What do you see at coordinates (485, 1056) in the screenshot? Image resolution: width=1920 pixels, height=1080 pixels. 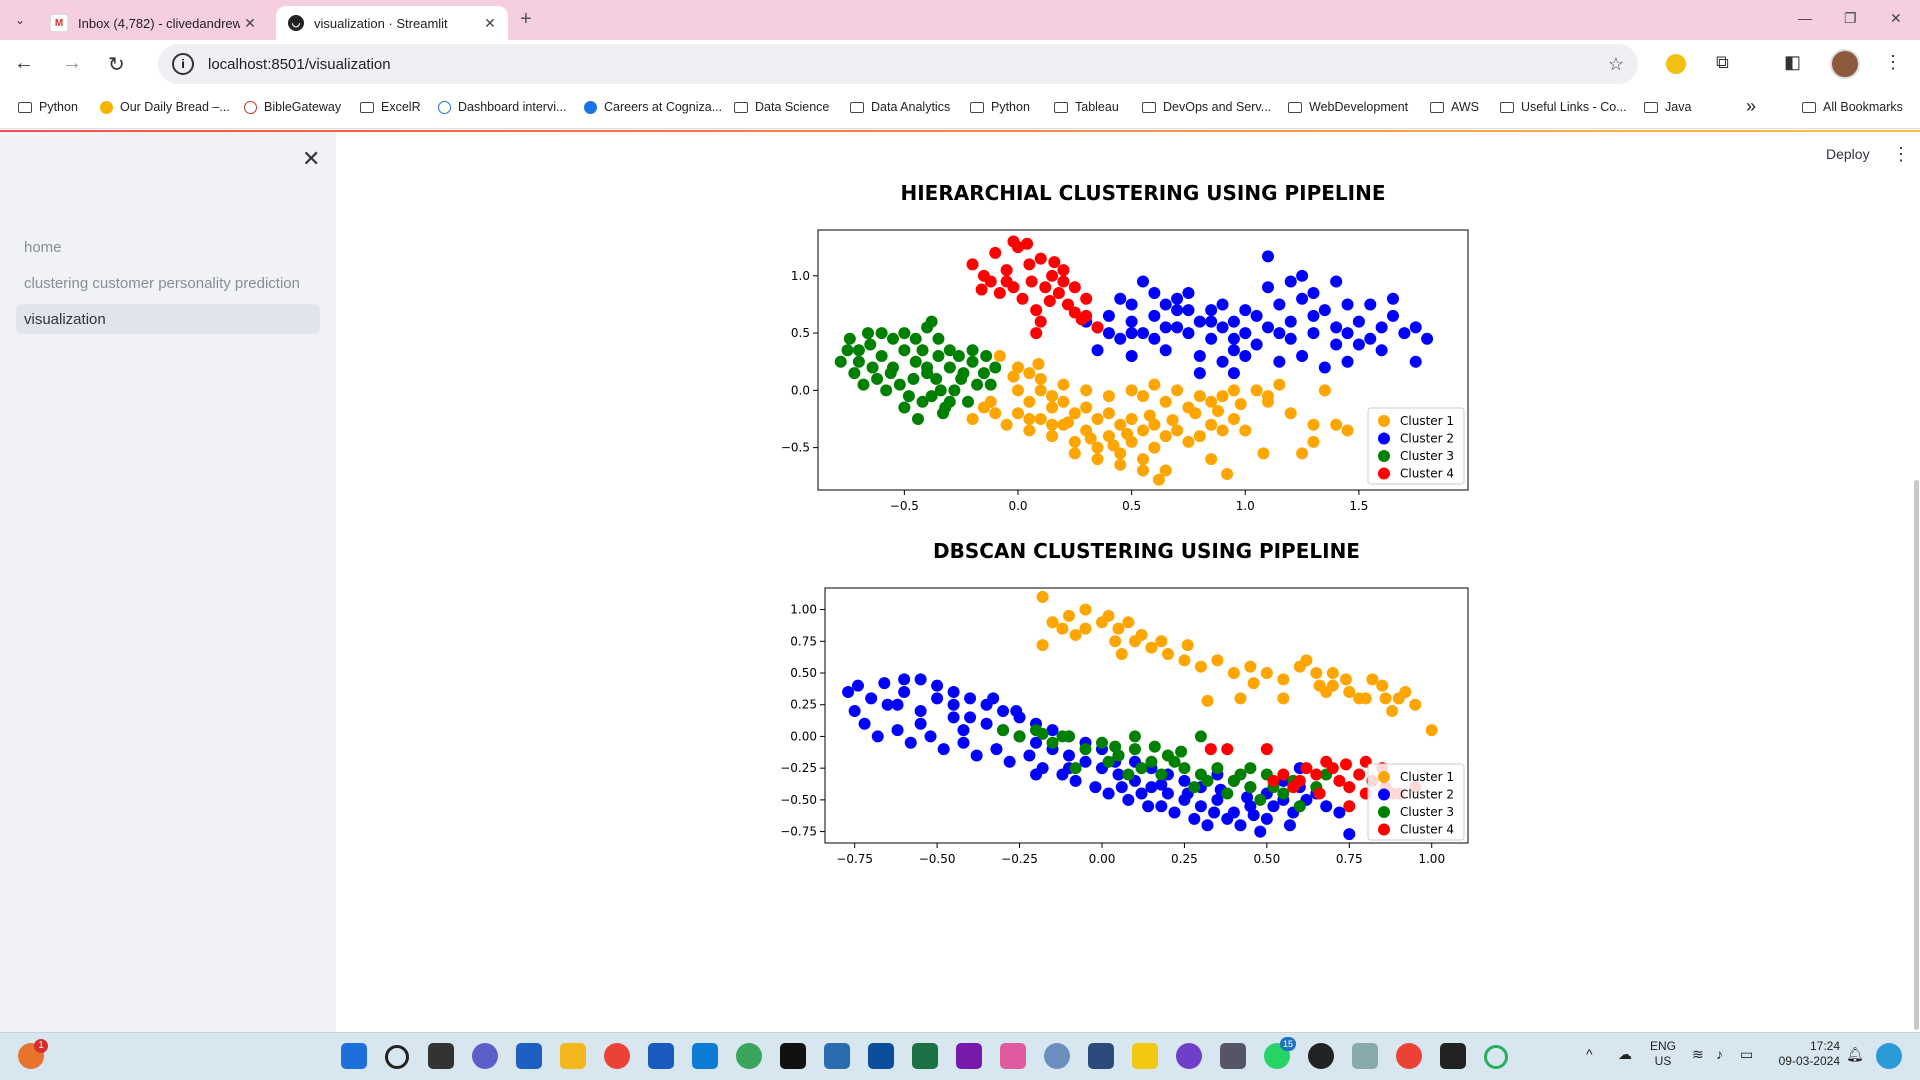 I see `teams-icon` at bounding box center [485, 1056].